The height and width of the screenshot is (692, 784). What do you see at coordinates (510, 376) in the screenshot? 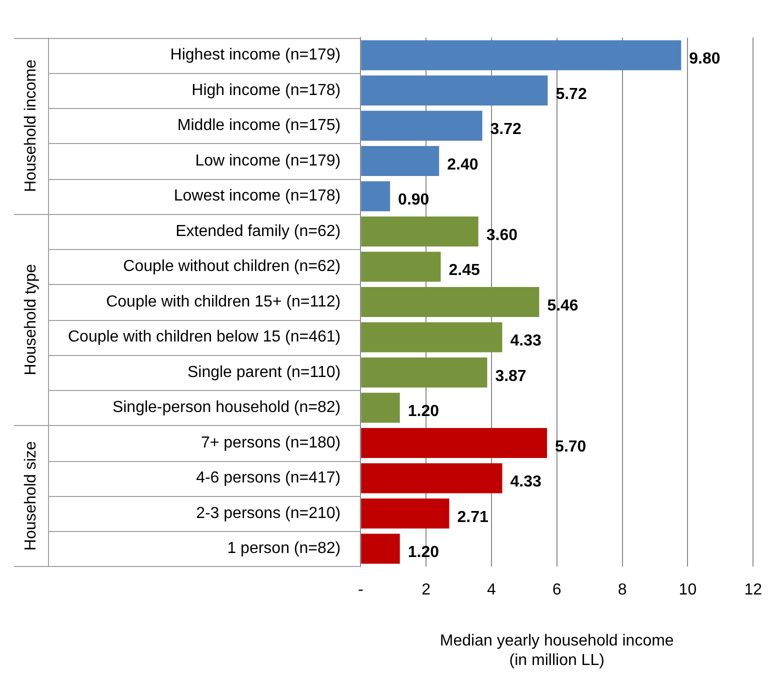
I see `data-label: 3.87` at bounding box center [510, 376].